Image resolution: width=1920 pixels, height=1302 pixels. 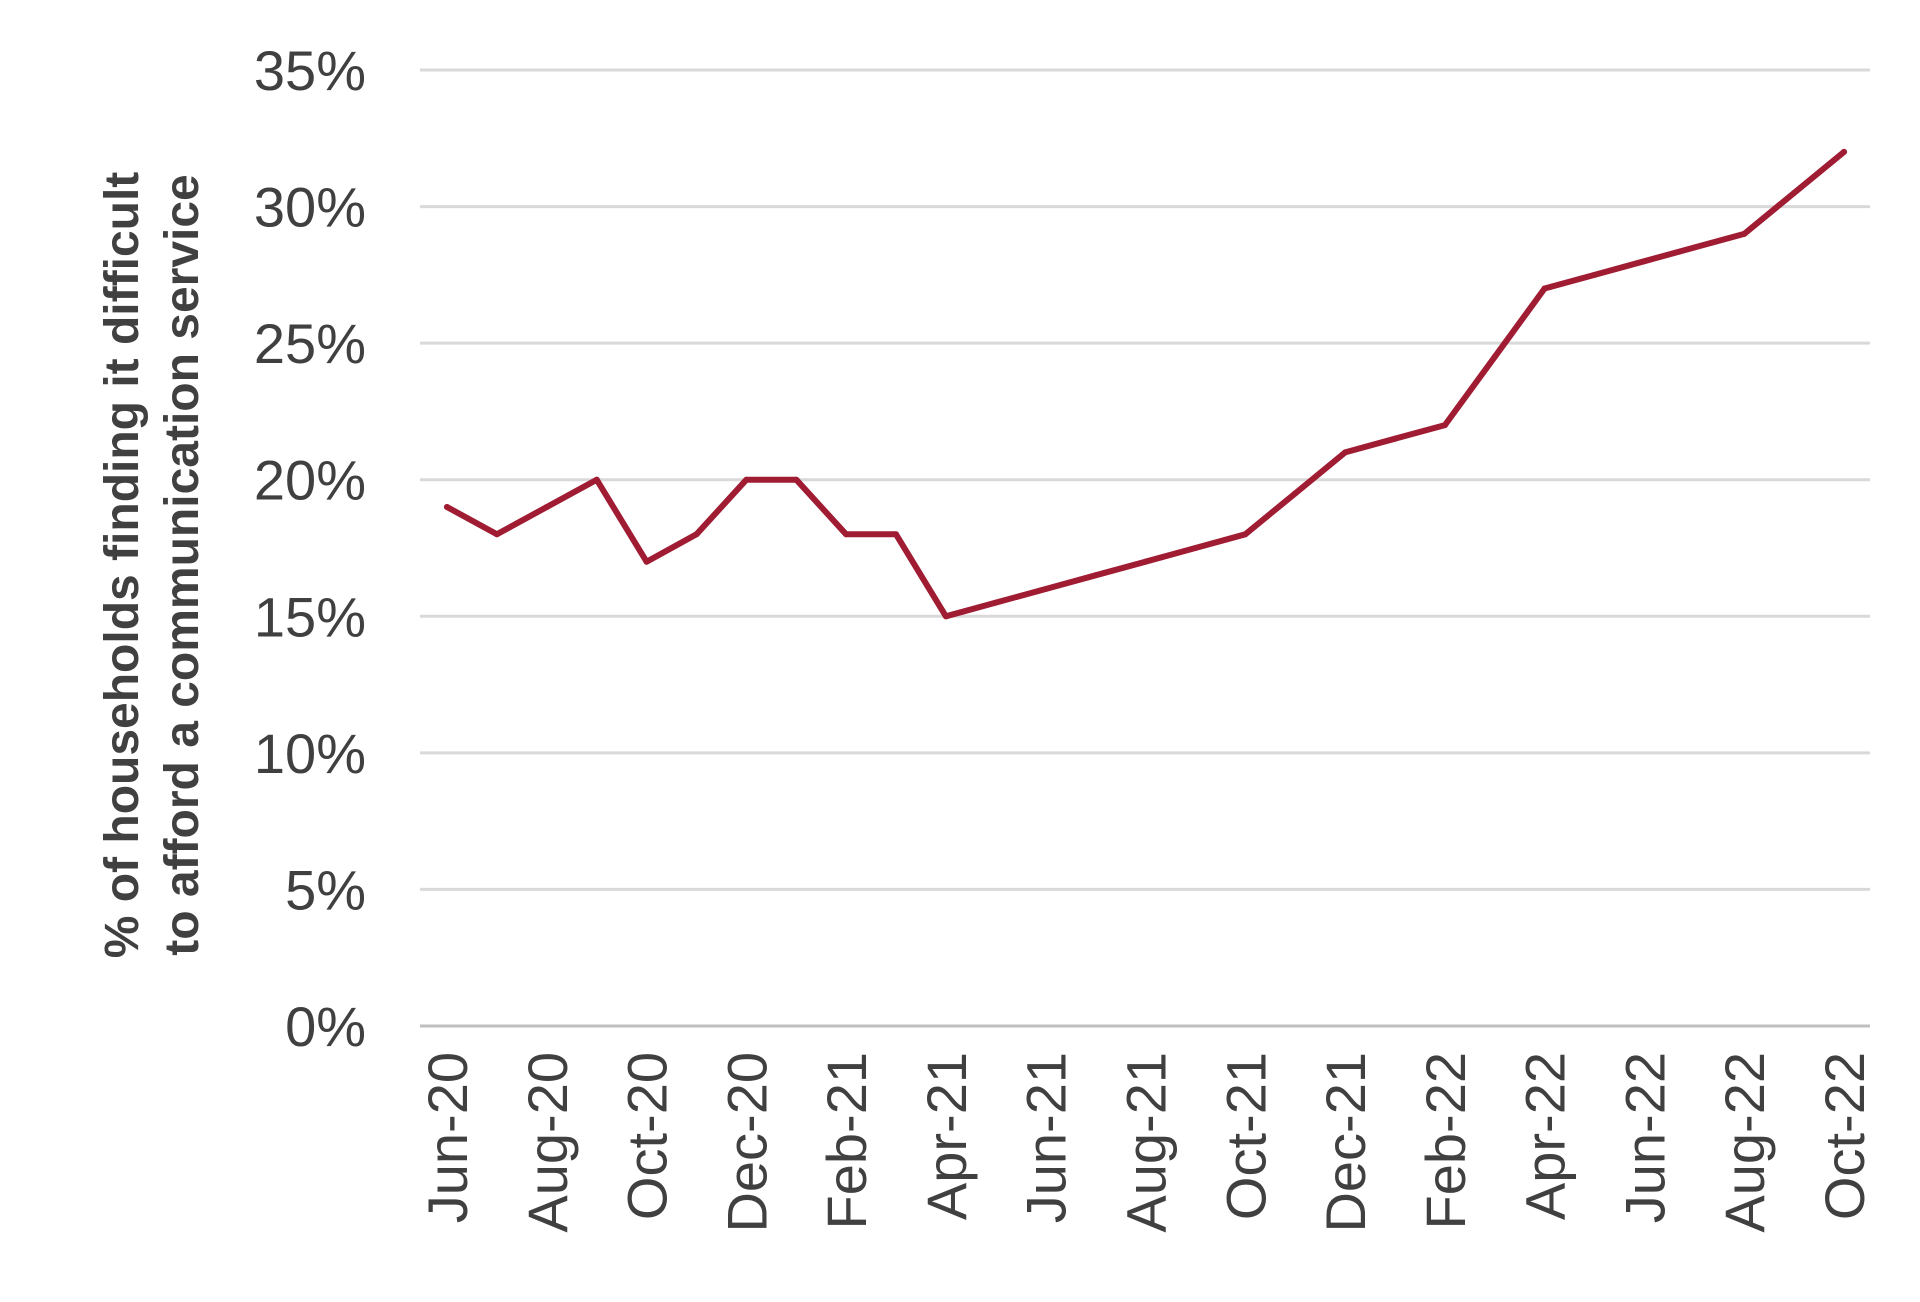 I want to click on y-tick-label: 20%, so click(x=310, y=480).